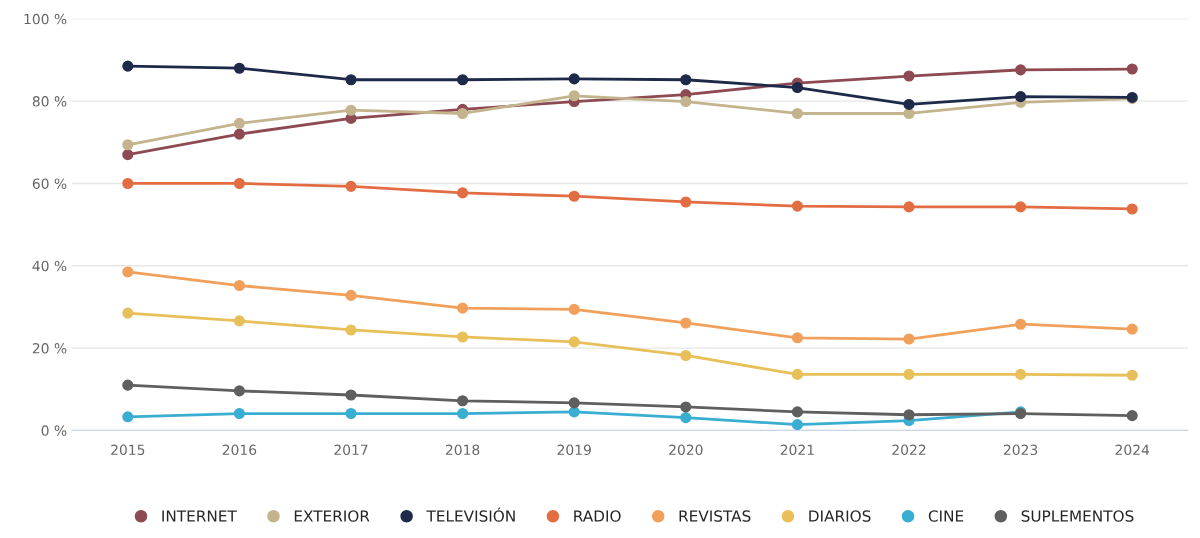  I want to click on y-tick-label: 20 %, so click(49, 348).